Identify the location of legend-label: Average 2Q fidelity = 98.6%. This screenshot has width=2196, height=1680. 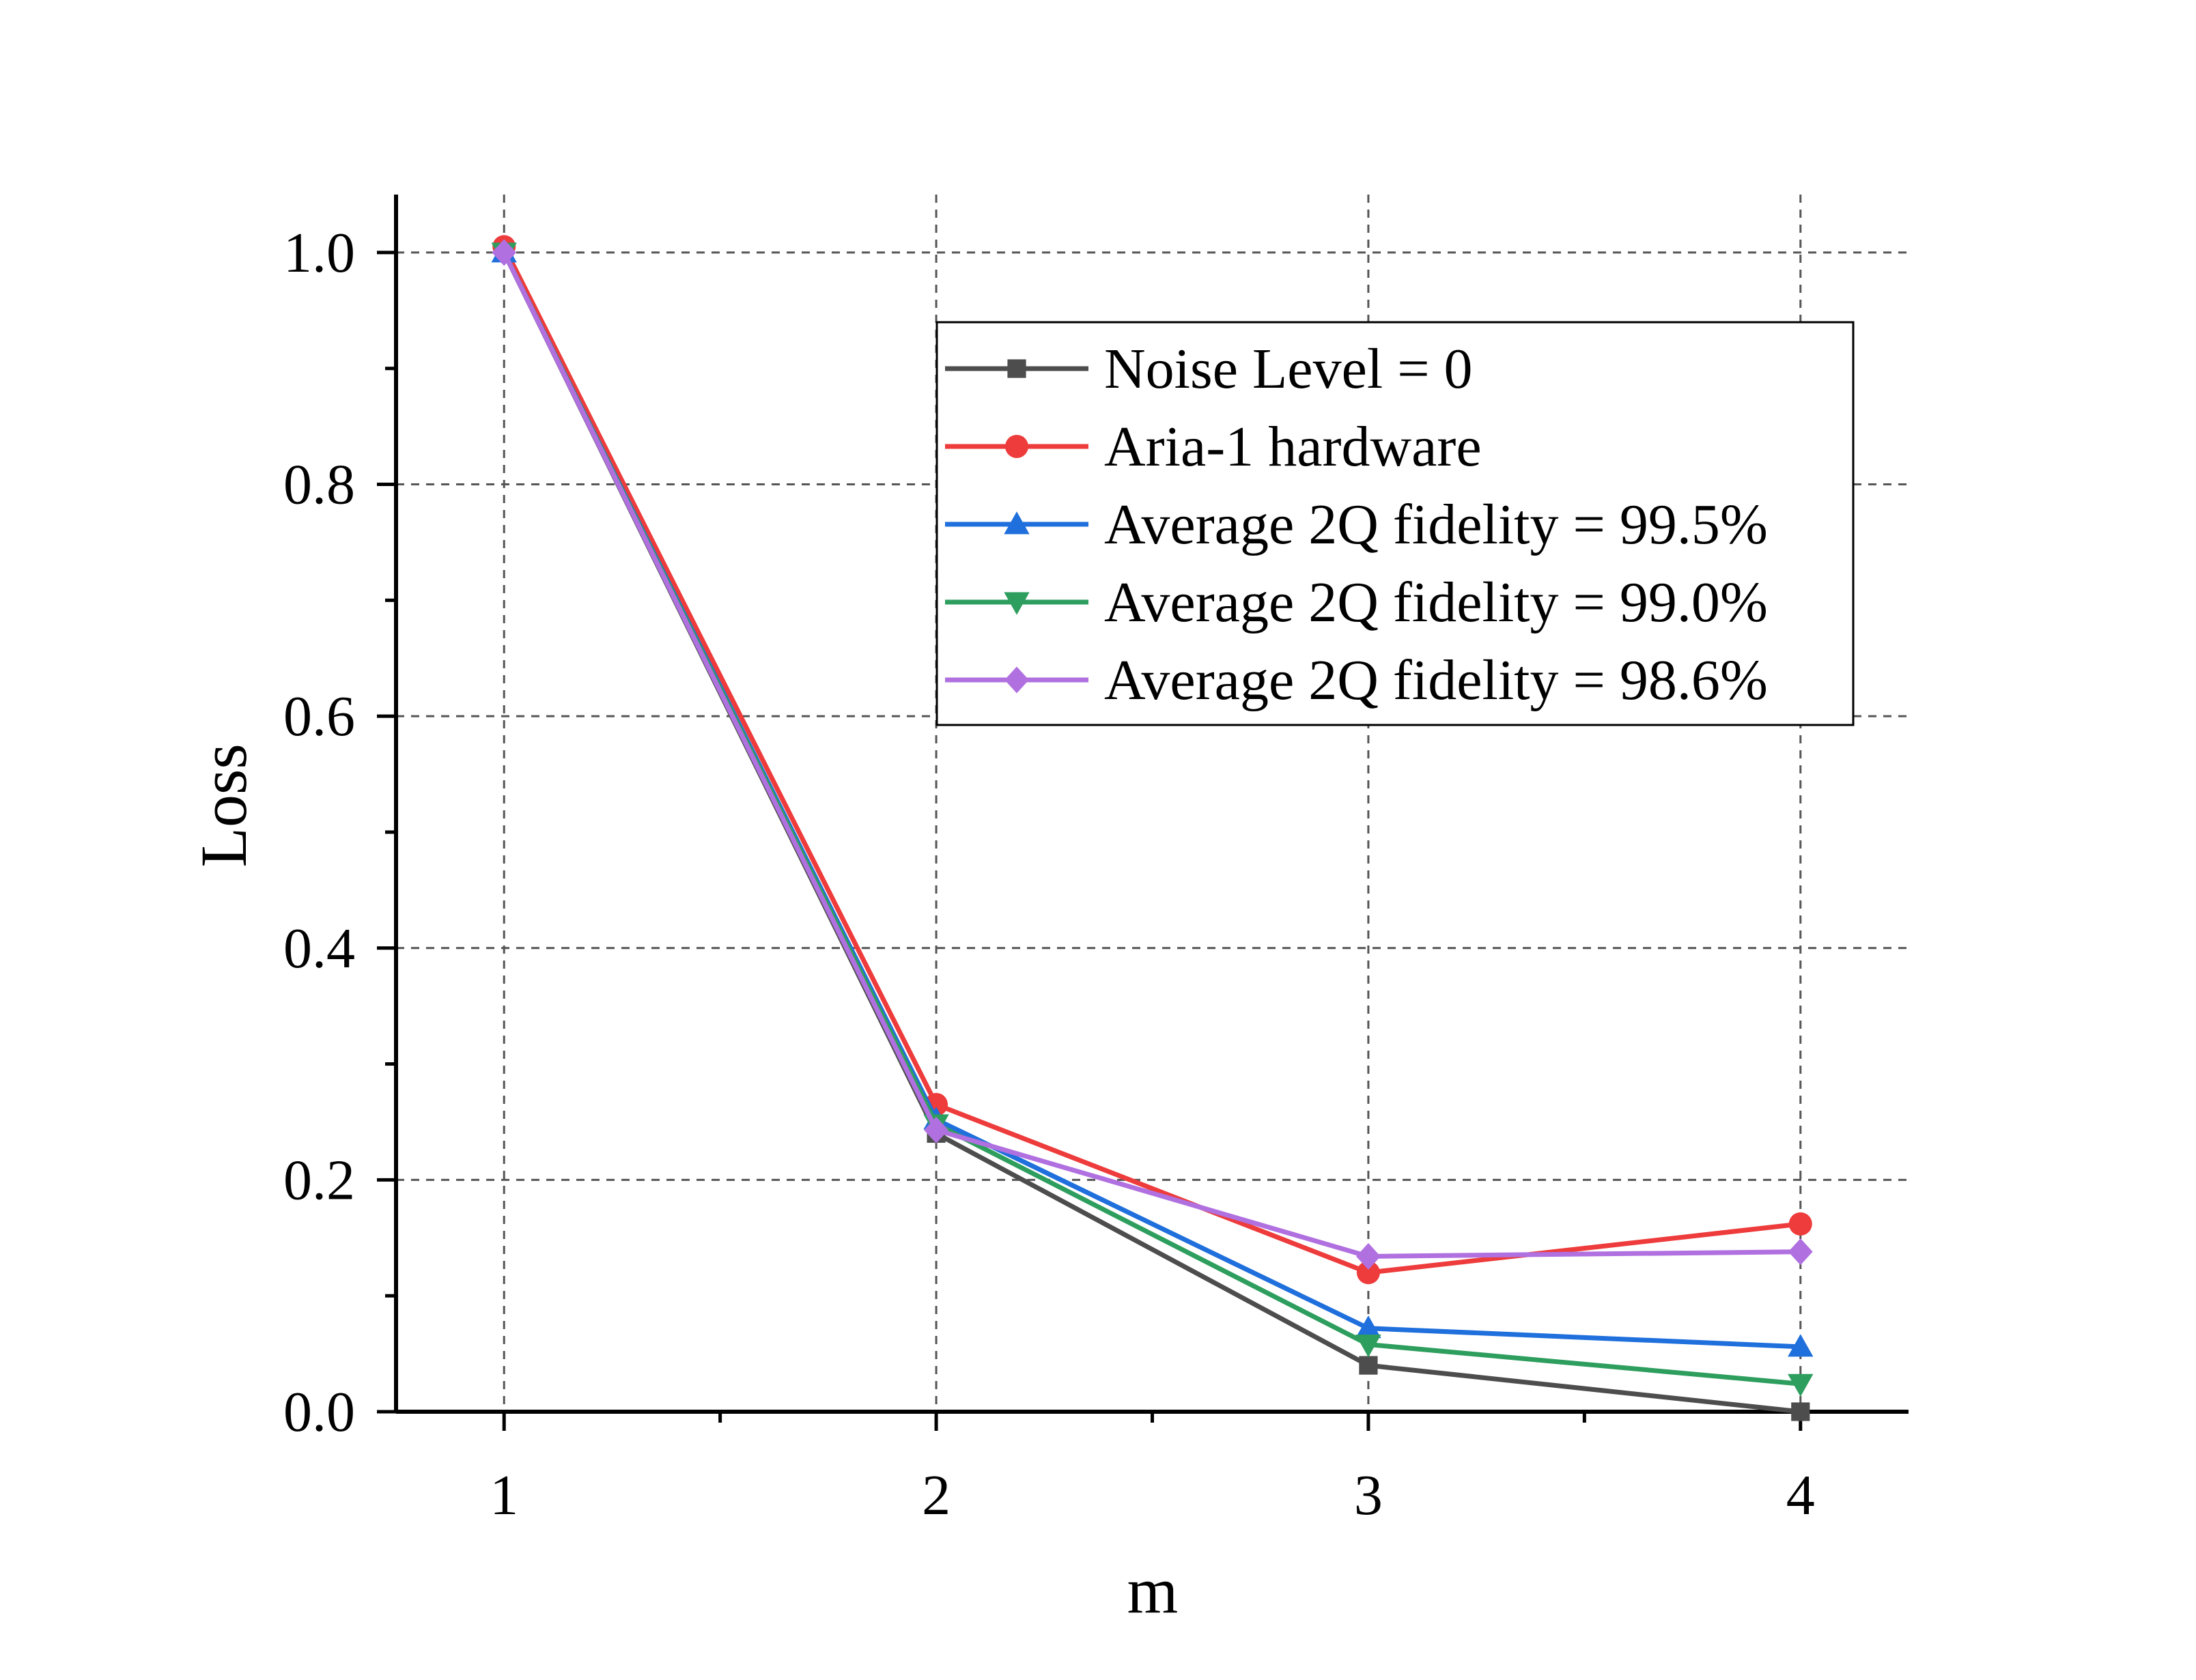
(1436, 680).